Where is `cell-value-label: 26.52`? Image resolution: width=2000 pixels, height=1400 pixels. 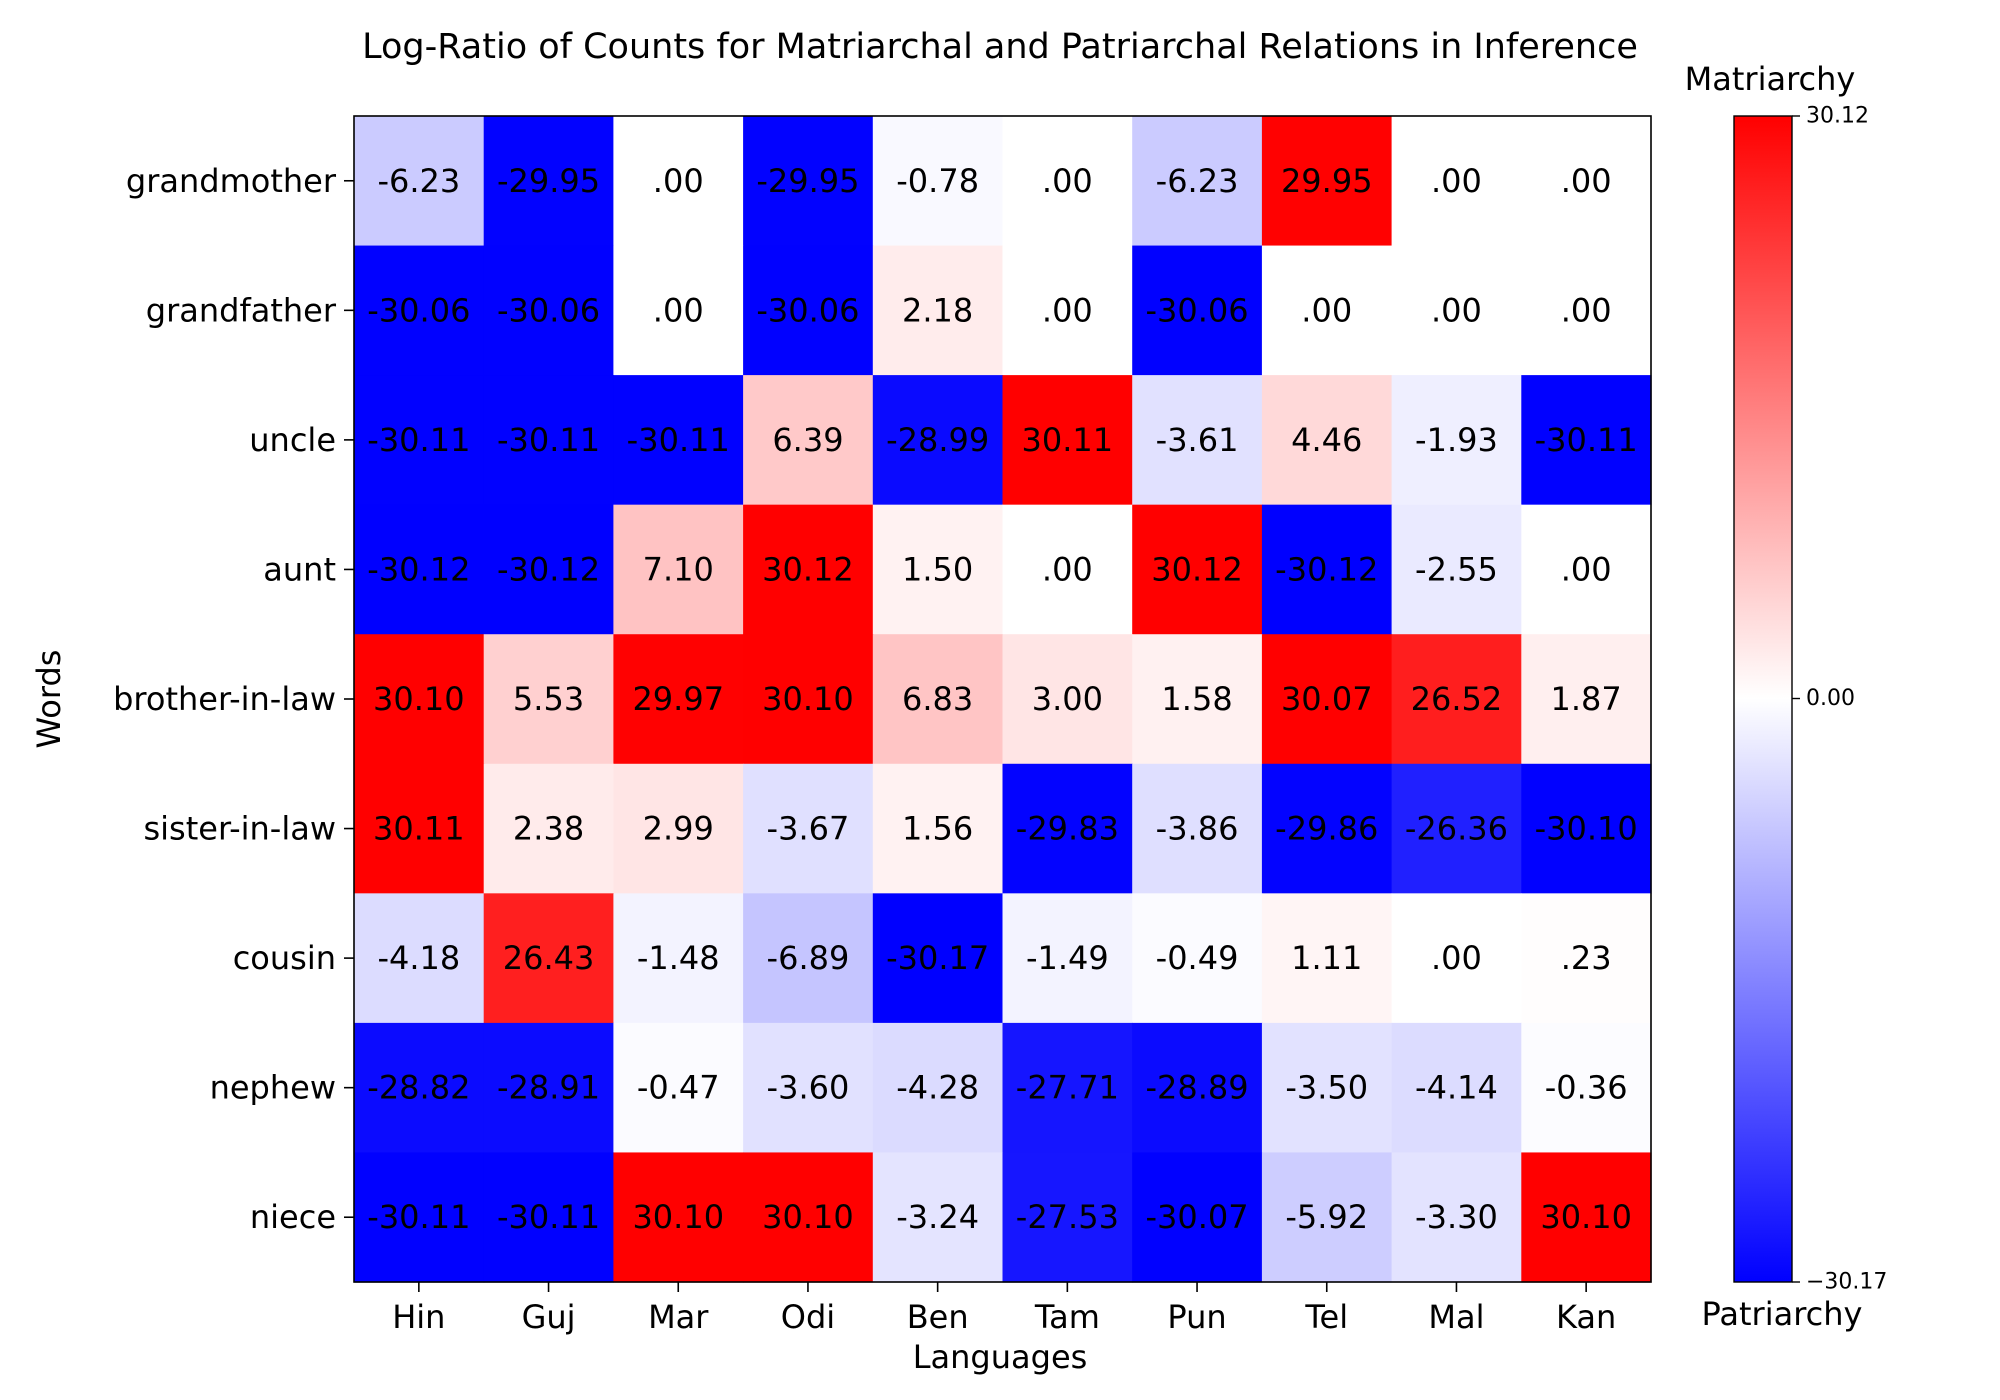 cell-value-label: 26.52 is located at coordinates (1457, 699).